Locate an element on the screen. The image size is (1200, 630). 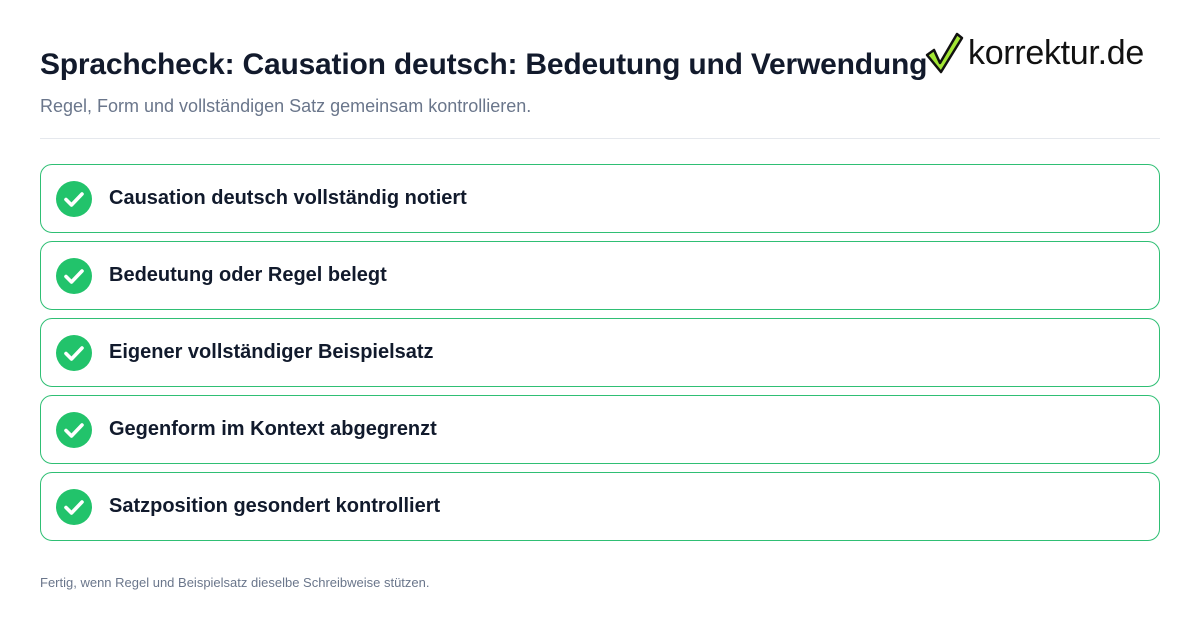
checklist-item: Gegenform im Kontext abgegrenzt is located at coordinates (600, 429).